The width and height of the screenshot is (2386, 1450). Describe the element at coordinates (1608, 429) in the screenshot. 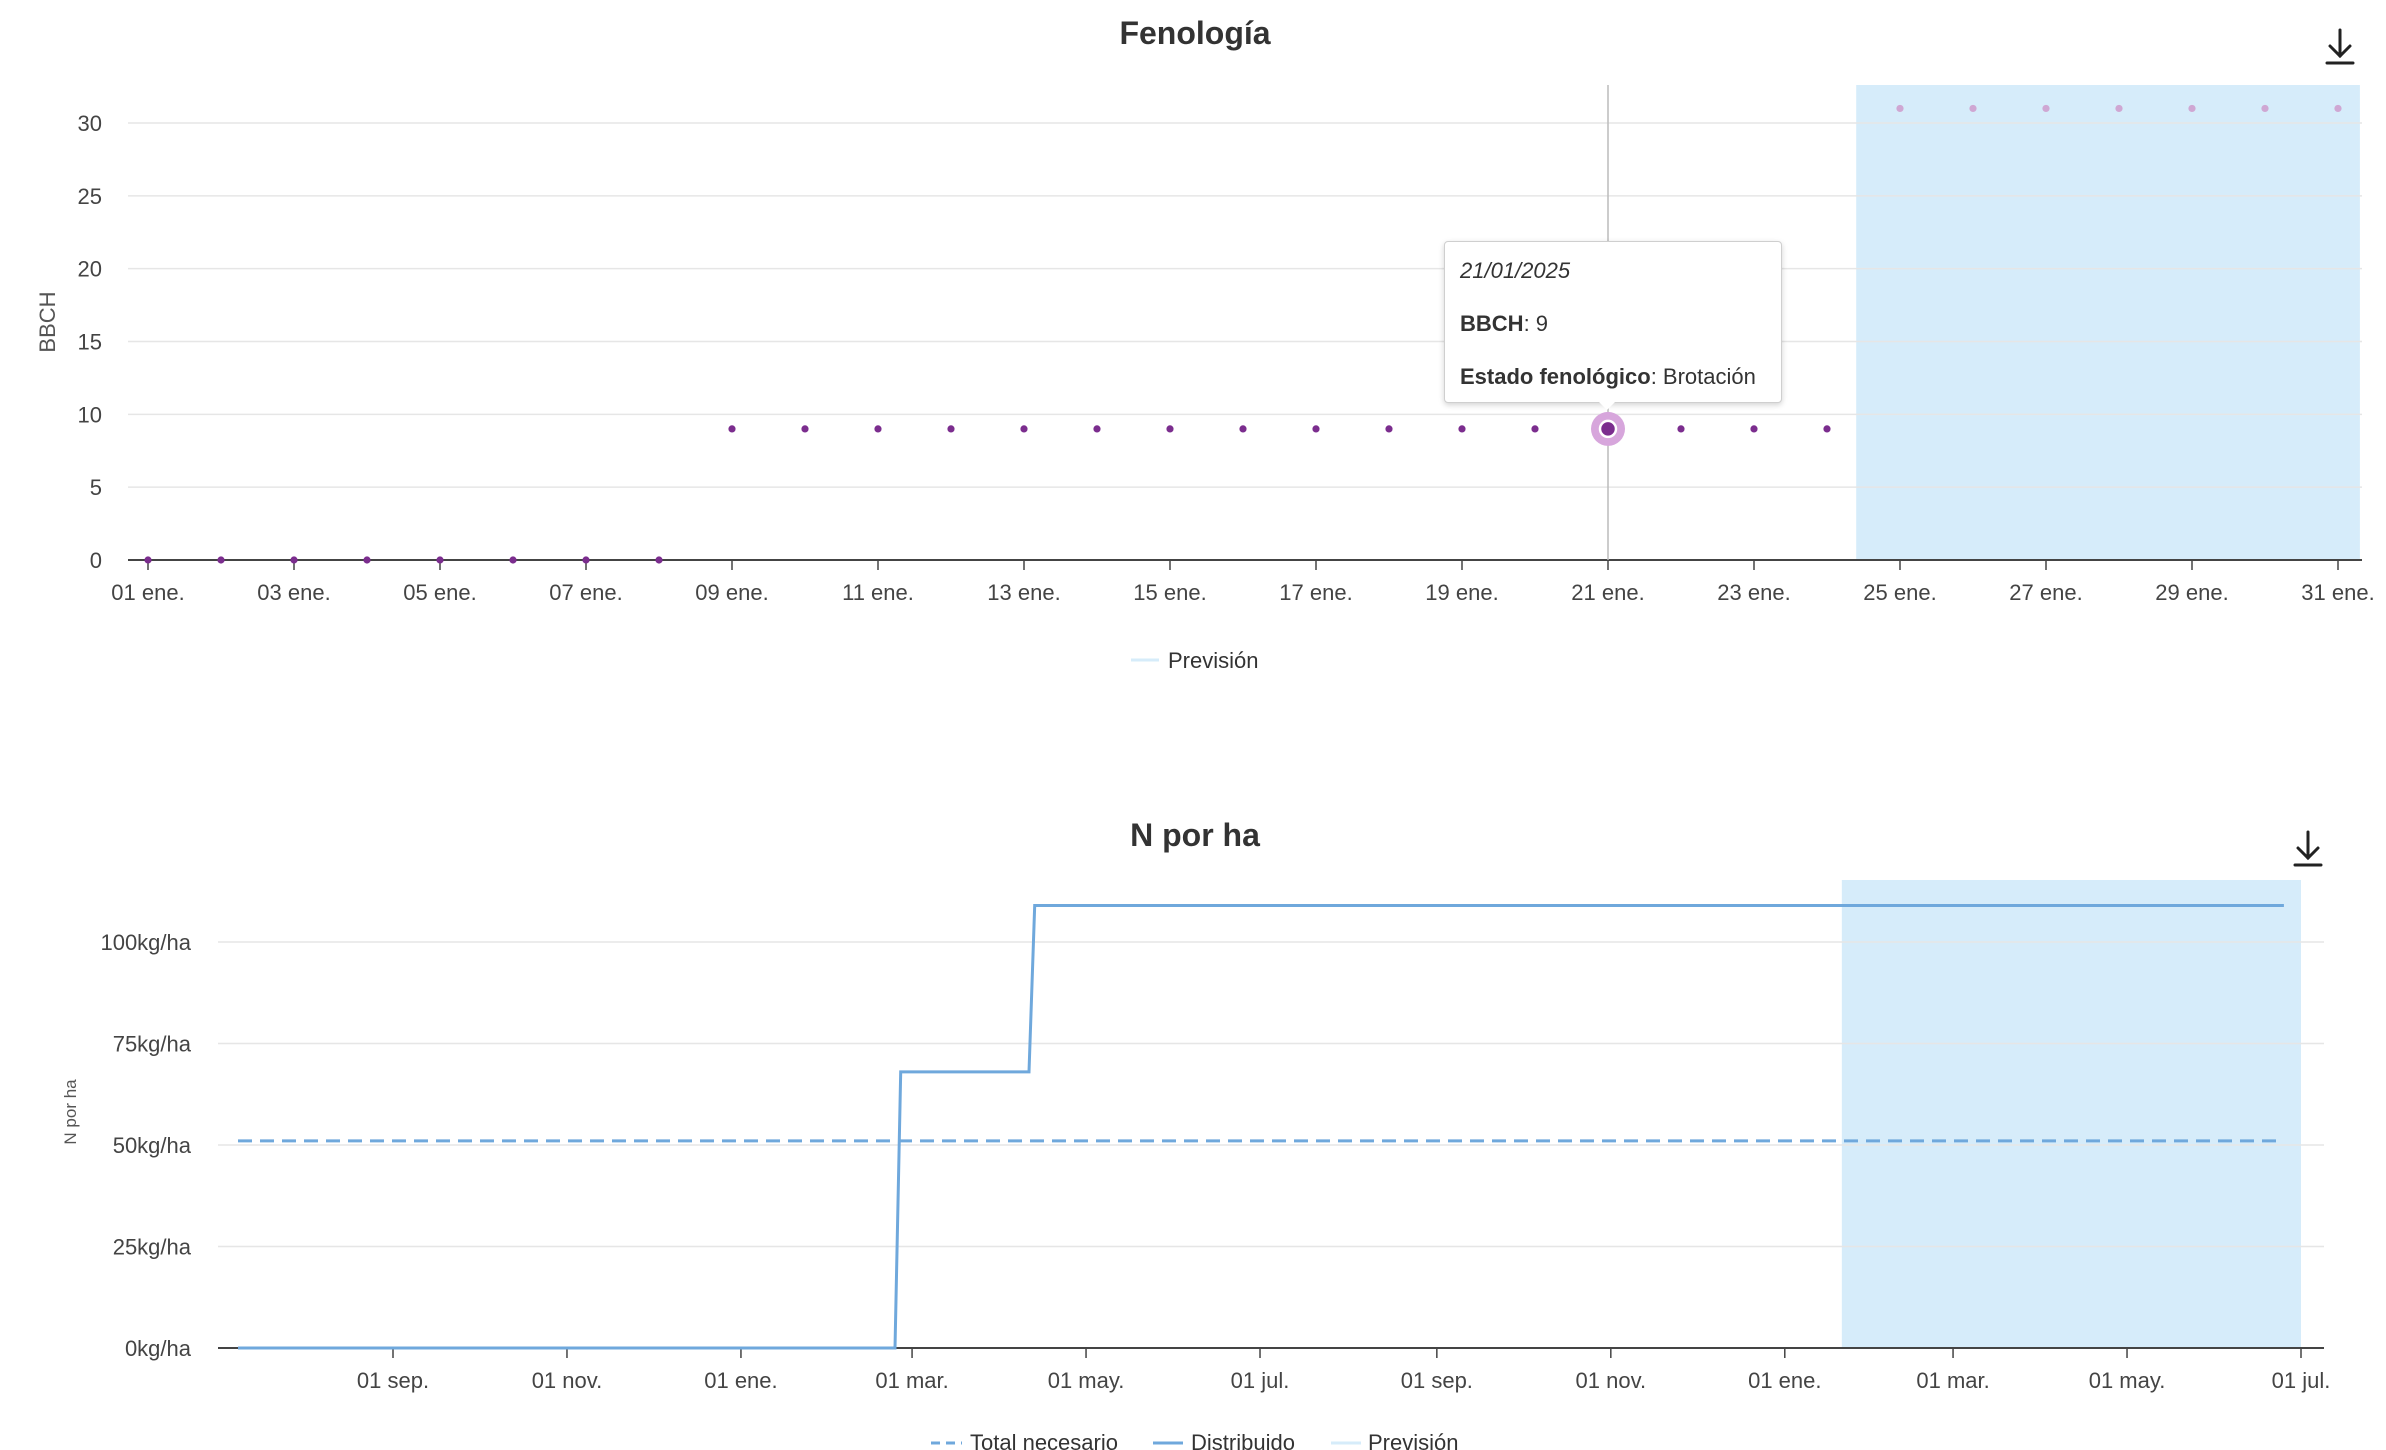

I see `data-point-highlighted` at that location.